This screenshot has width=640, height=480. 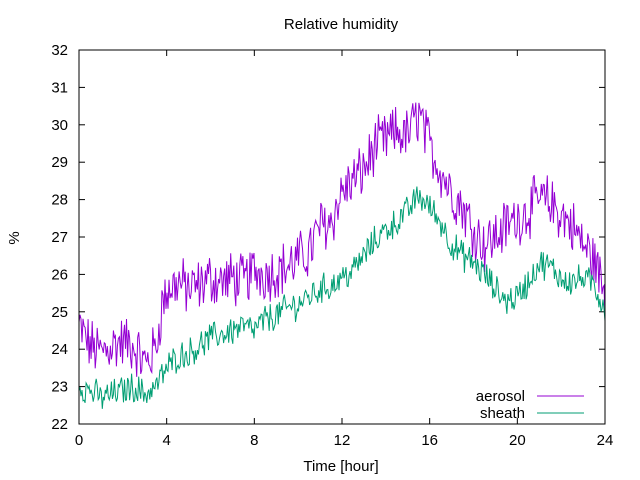 I want to click on y-tick-label: 26, so click(x=59, y=274).